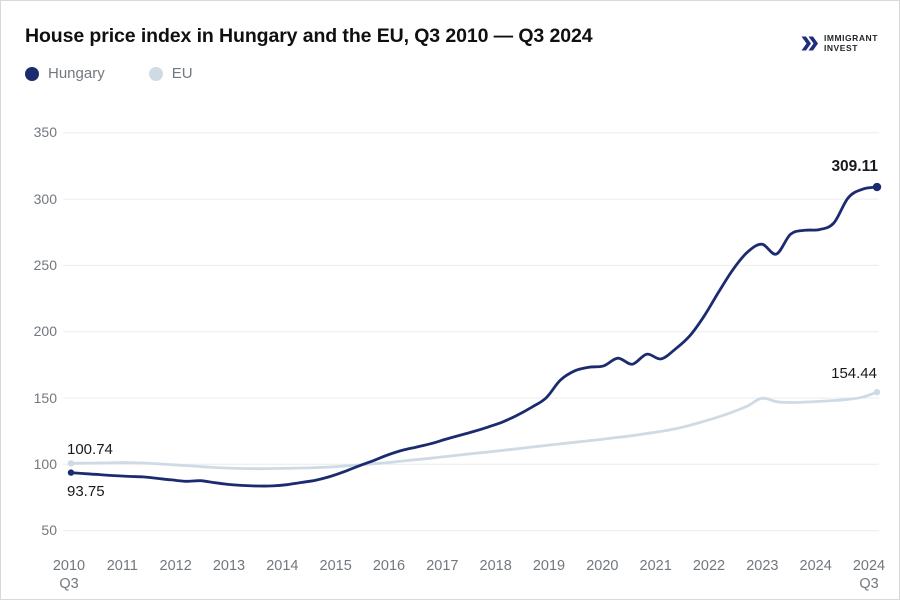  What do you see at coordinates (709, 566) in the screenshot?
I see `x-axis-tick-label: 2022` at bounding box center [709, 566].